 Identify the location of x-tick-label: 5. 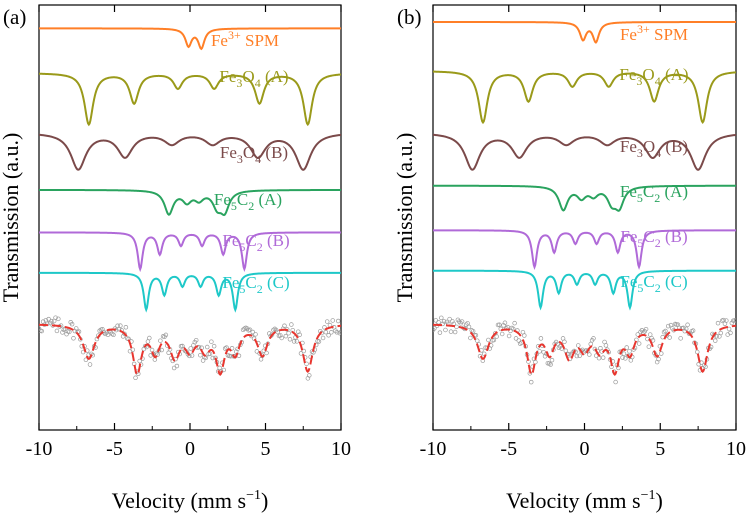
(266, 449).